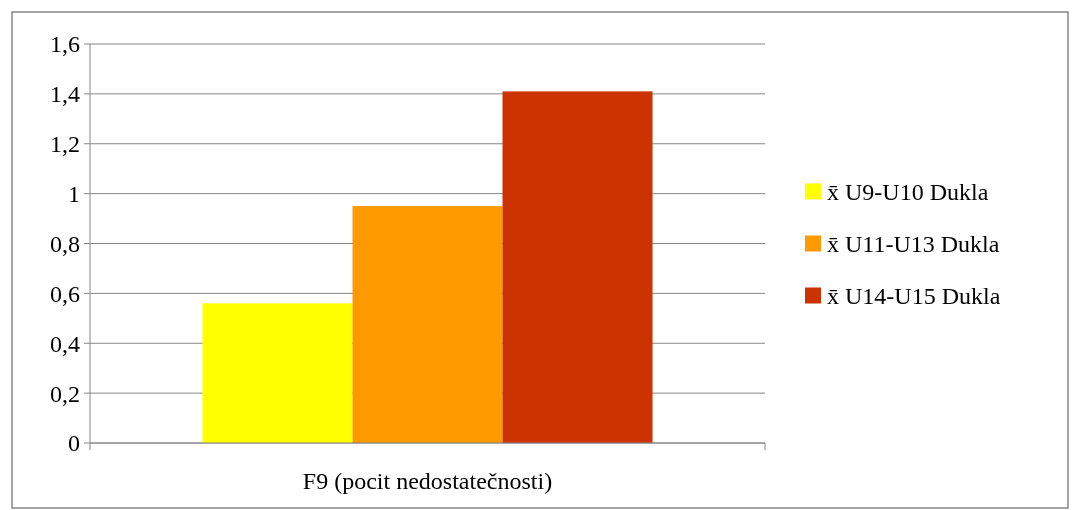  I want to click on legend-label: x̄ U11-U13 Dukla, so click(913, 243).